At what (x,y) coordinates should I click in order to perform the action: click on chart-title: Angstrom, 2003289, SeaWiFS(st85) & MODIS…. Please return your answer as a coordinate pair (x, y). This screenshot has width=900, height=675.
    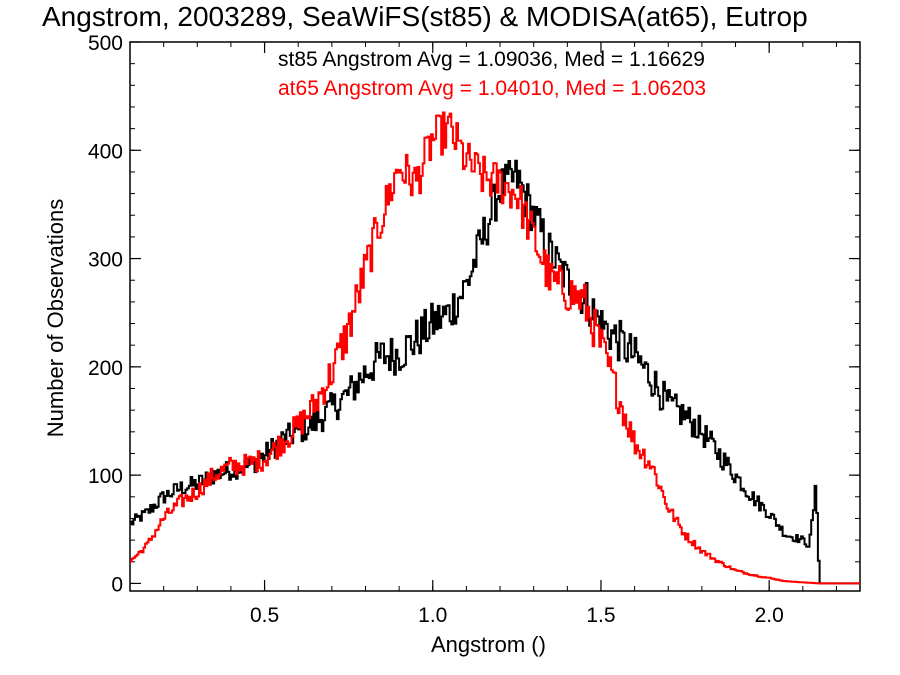
    Looking at the image, I should click on (425, 16).